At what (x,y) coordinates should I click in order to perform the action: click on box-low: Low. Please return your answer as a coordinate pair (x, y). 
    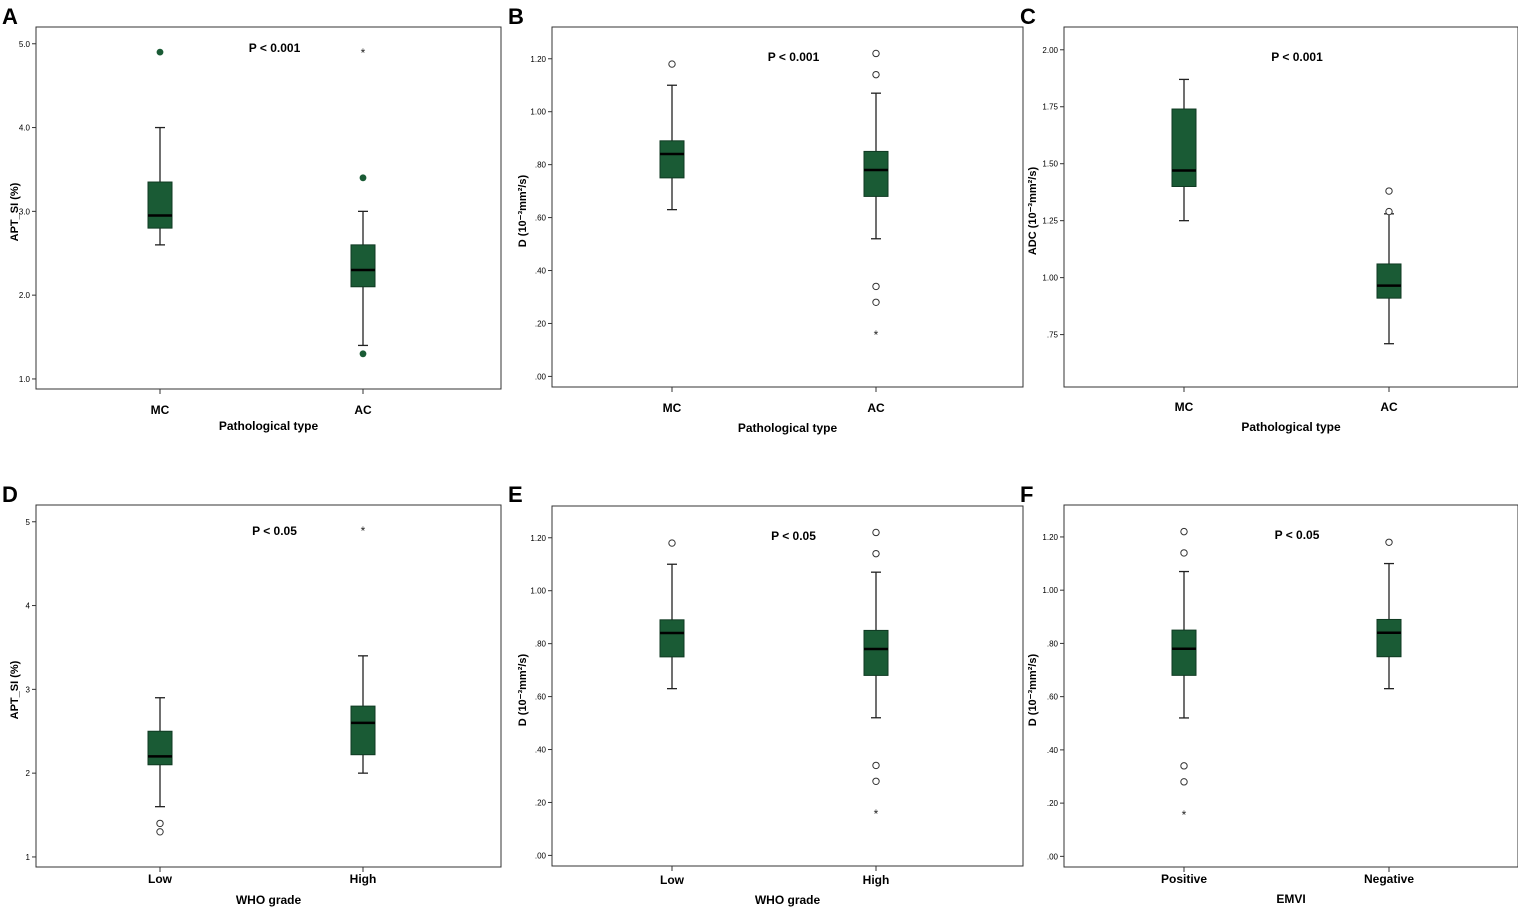
    Looking at the image, I should click on (160, 791).